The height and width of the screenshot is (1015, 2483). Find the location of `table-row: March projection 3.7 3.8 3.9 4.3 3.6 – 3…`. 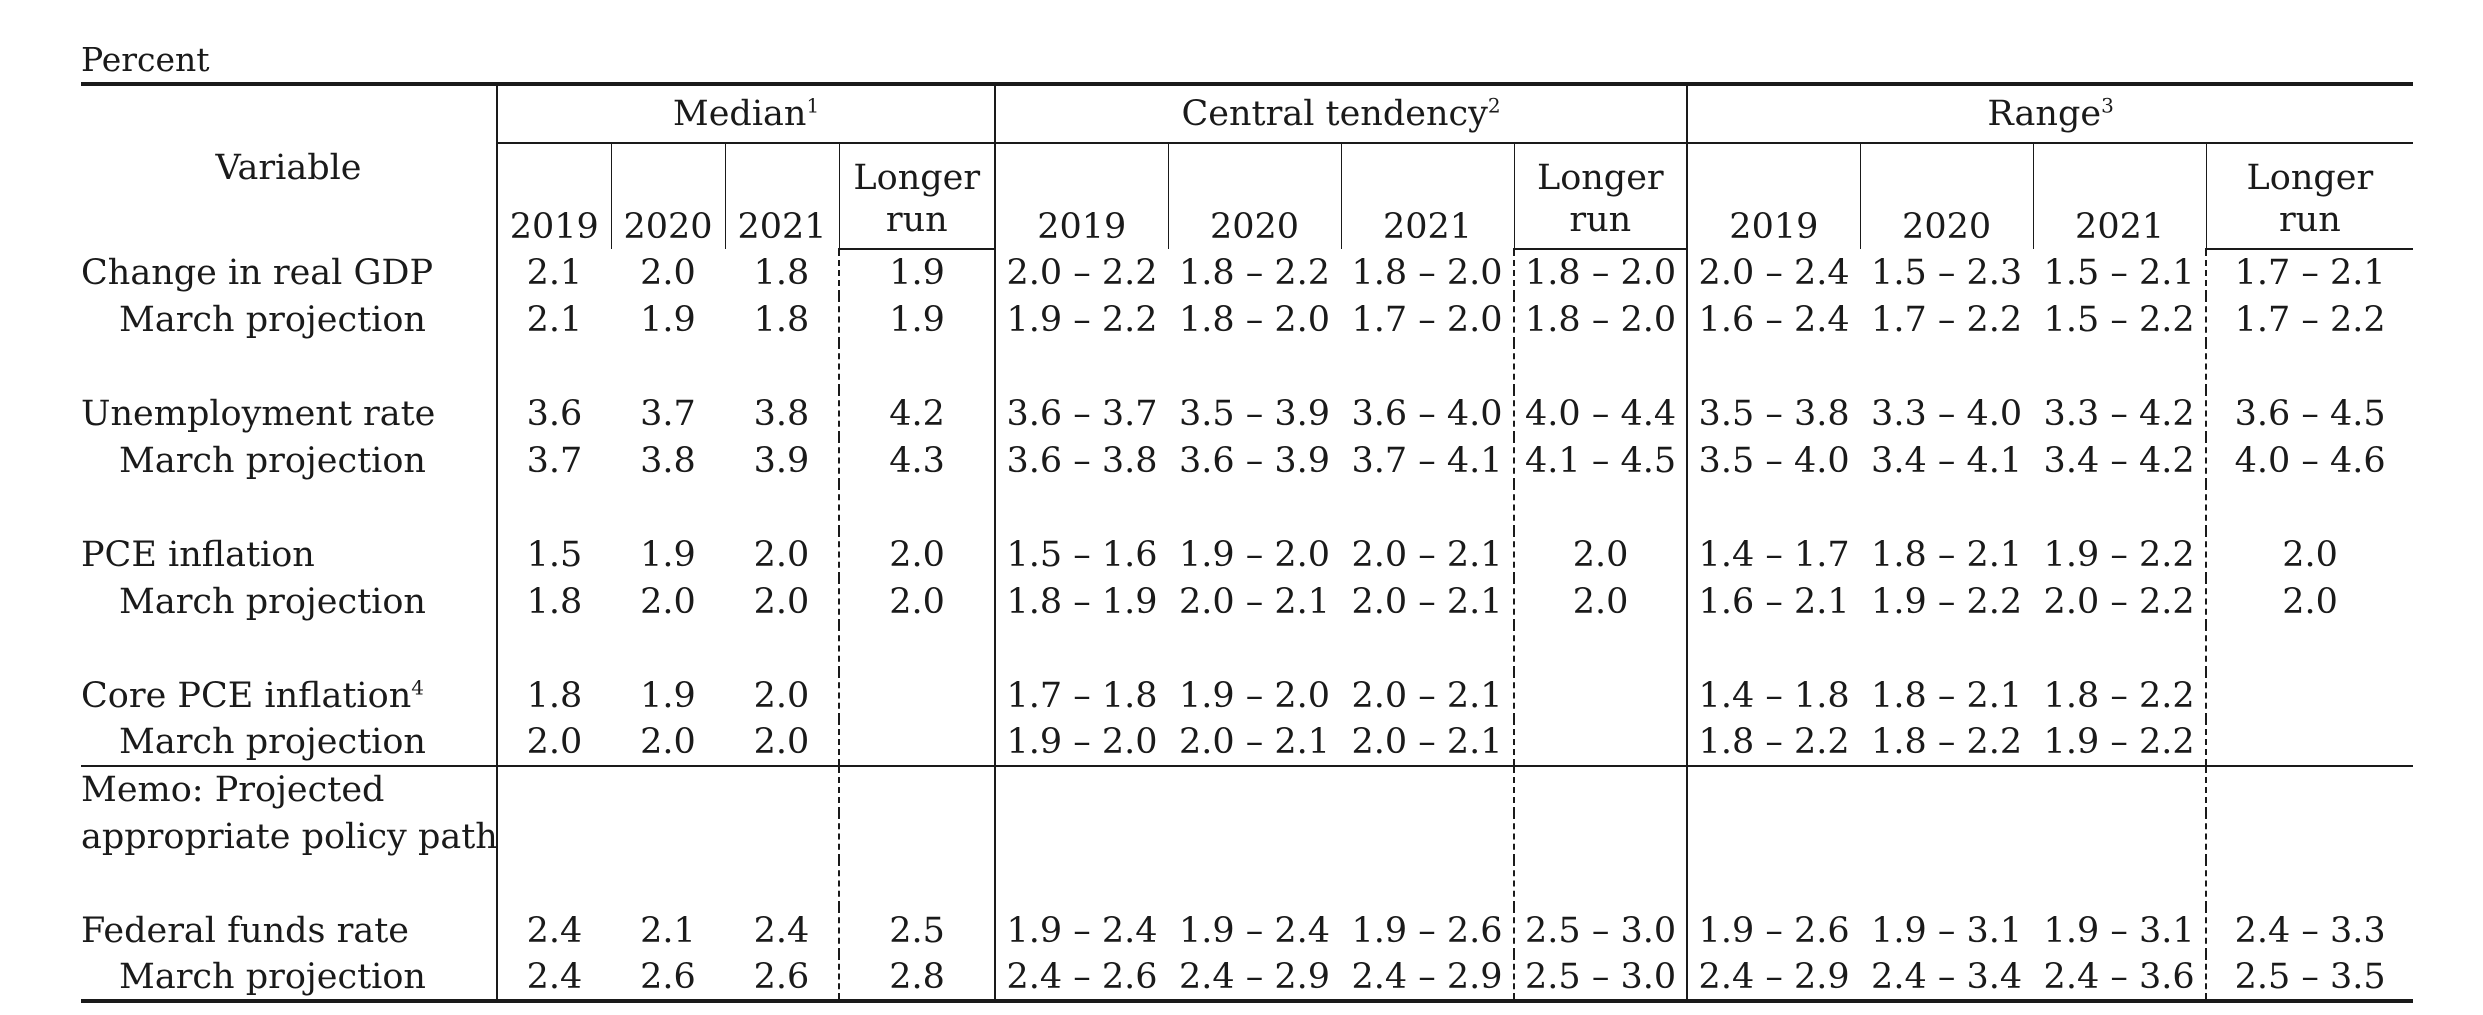

table-row: March projection 3.7 3.8 3.9 4.3 3.6 – 3… is located at coordinates (1247, 460).